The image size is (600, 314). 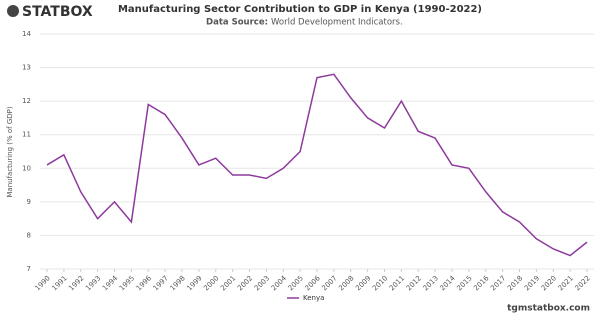 What do you see at coordinates (76, 283) in the screenshot?
I see `x-tick-label: 1992` at bounding box center [76, 283].